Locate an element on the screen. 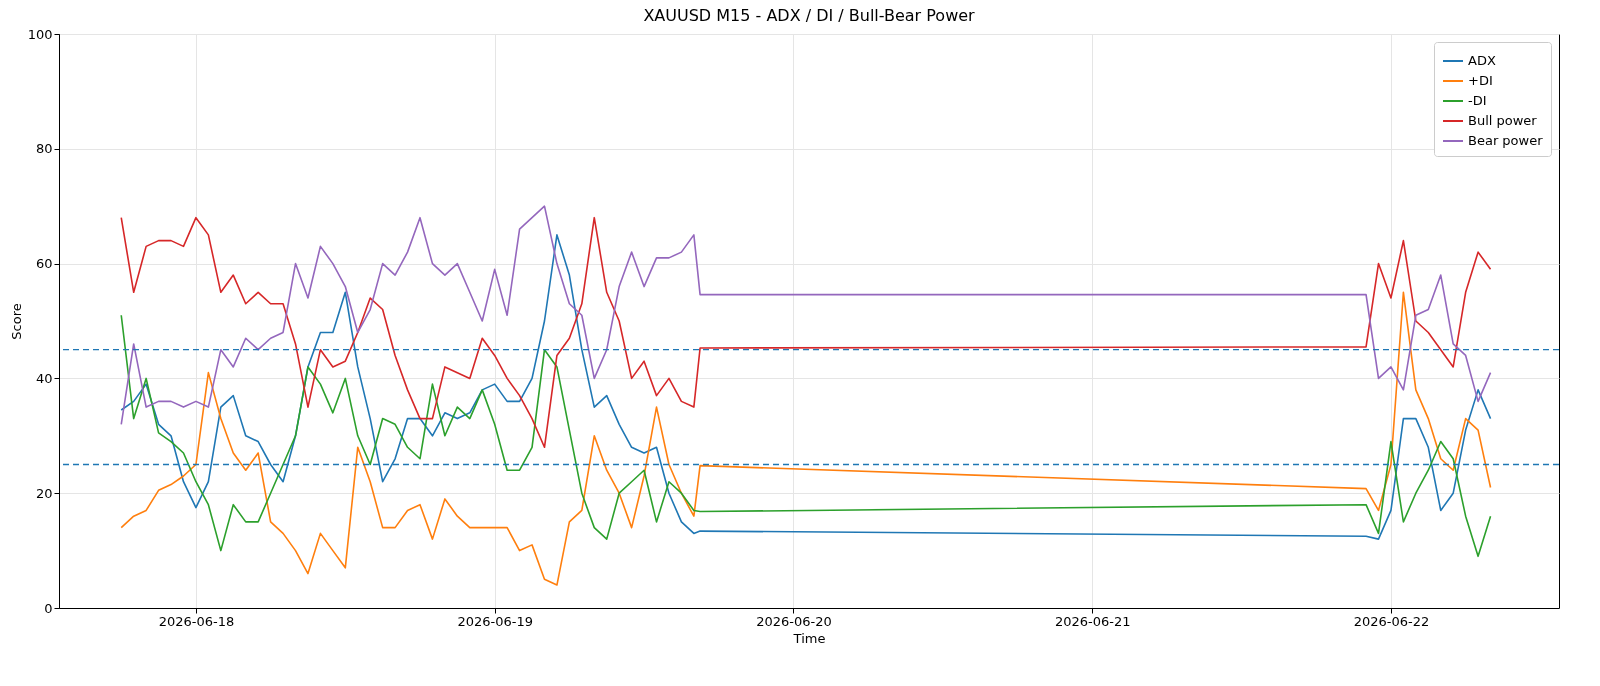  y-axis-title: Score is located at coordinates (16, 321).